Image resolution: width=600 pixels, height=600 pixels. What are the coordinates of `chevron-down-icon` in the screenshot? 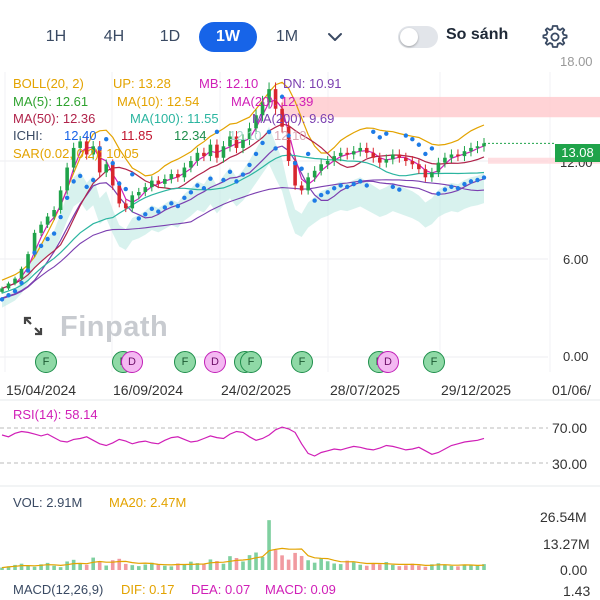 It's located at (335, 37).